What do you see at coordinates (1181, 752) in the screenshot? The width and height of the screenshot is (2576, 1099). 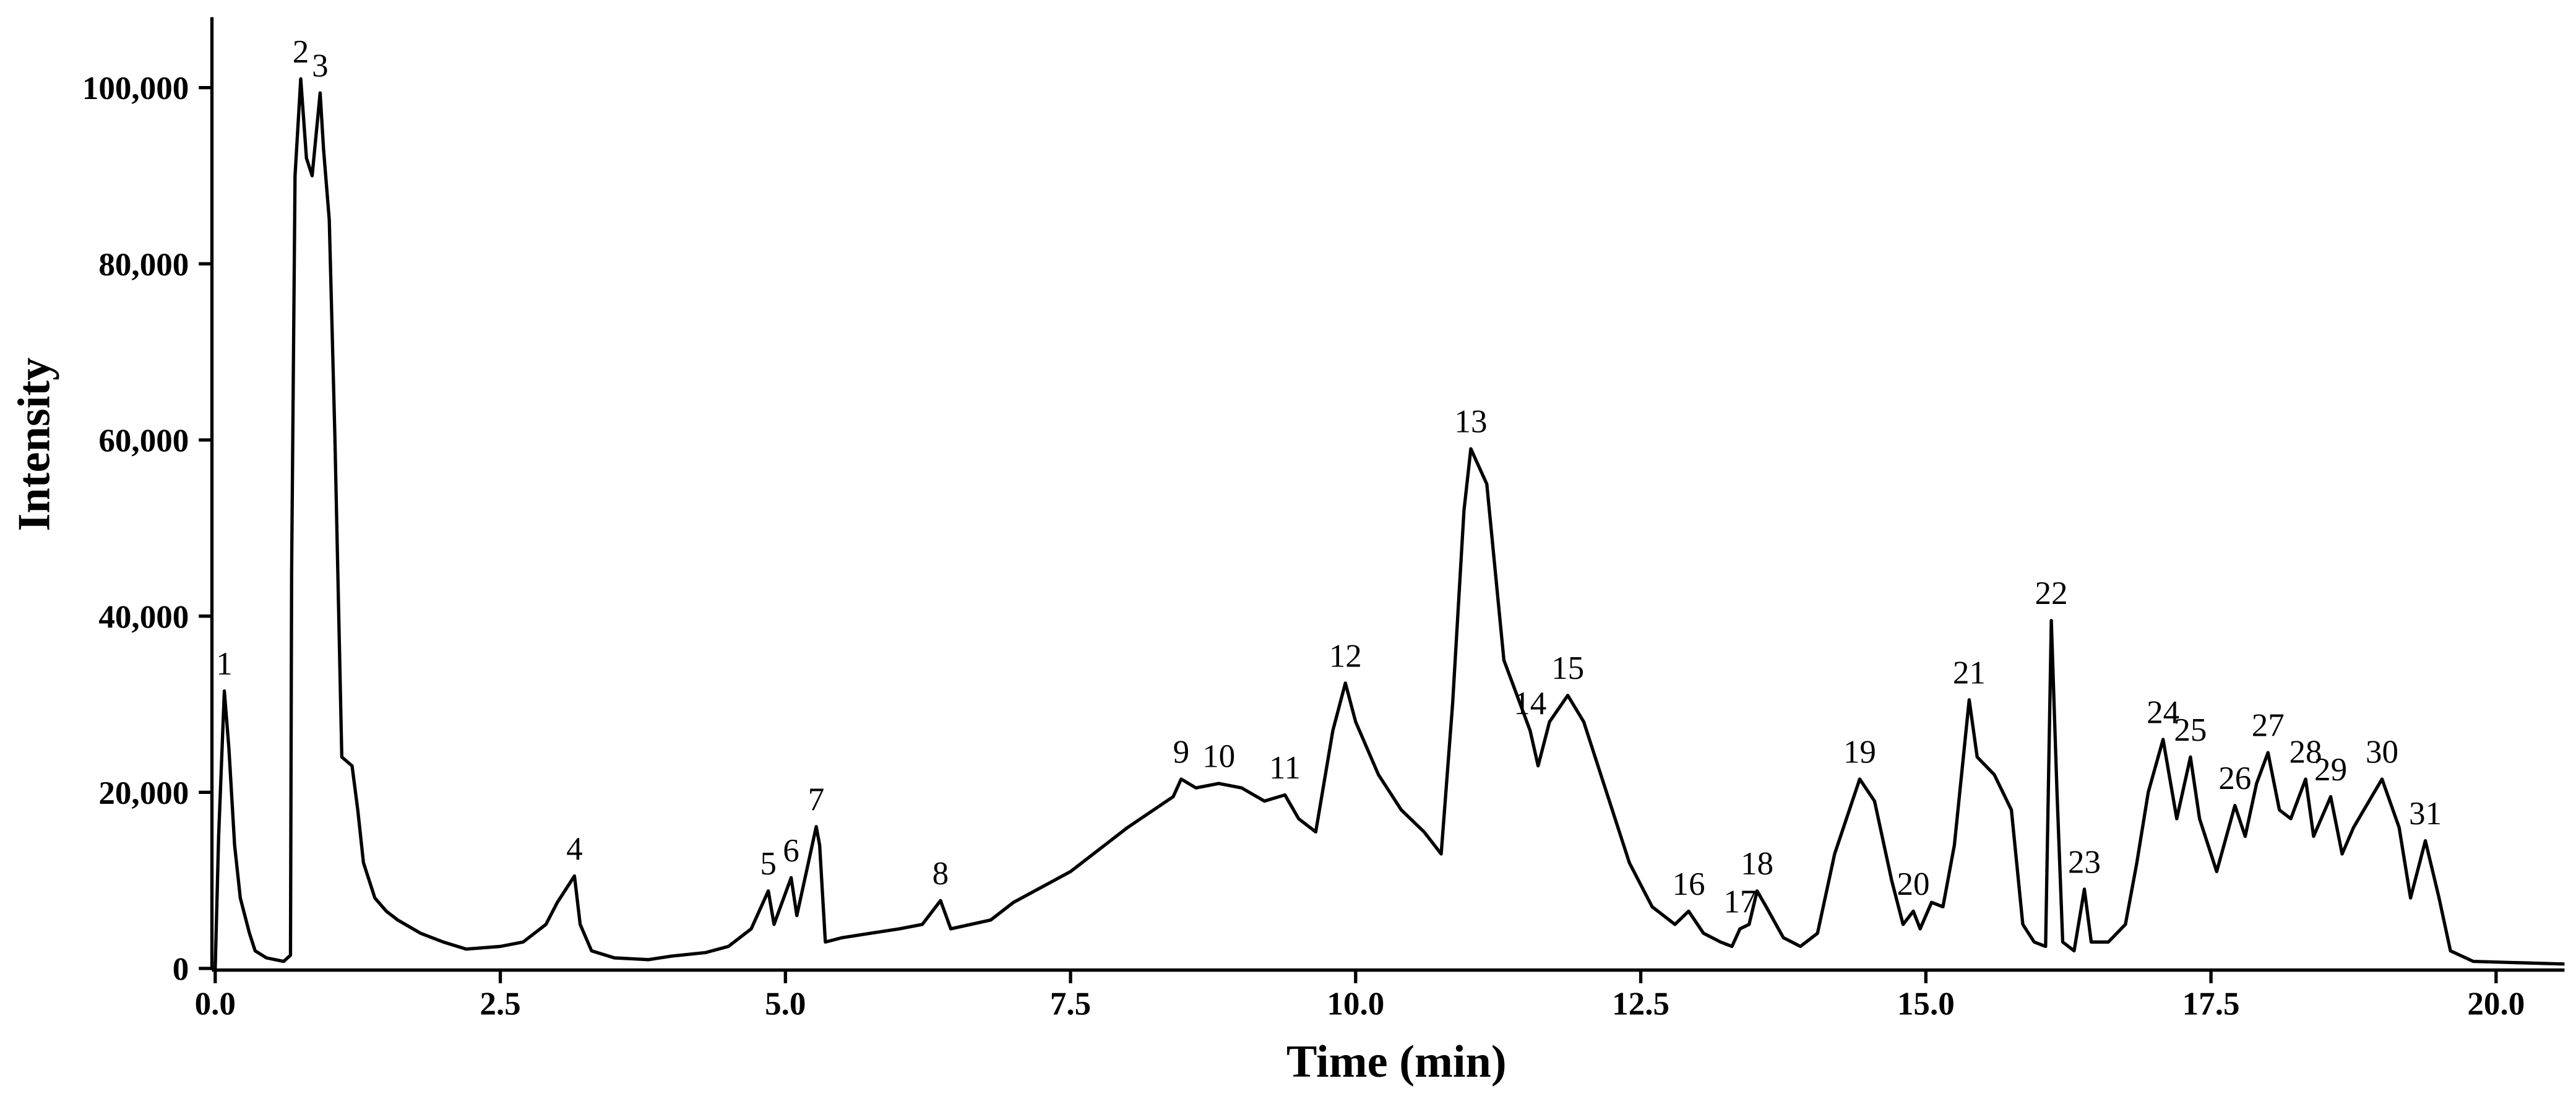 I see `peak-label: 9` at bounding box center [1181, 752].